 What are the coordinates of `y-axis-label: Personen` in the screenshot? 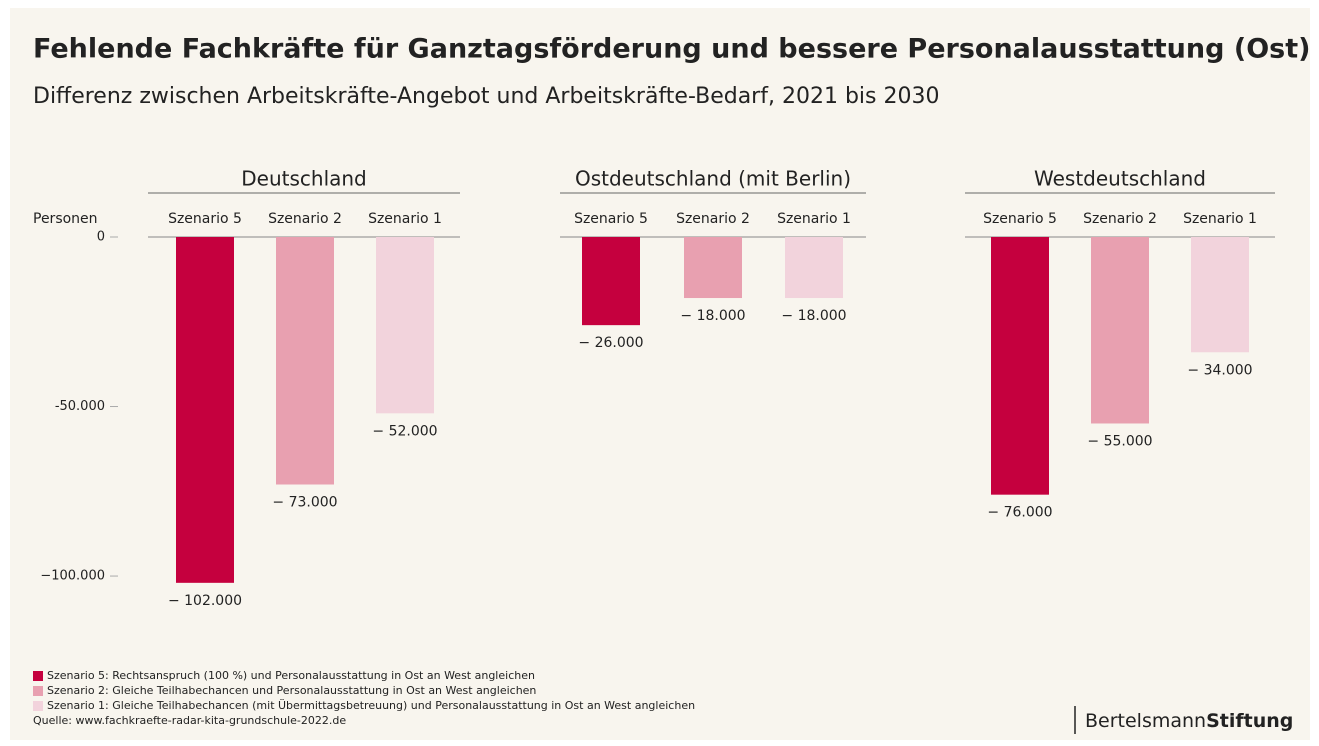 It's located at (65, 219).